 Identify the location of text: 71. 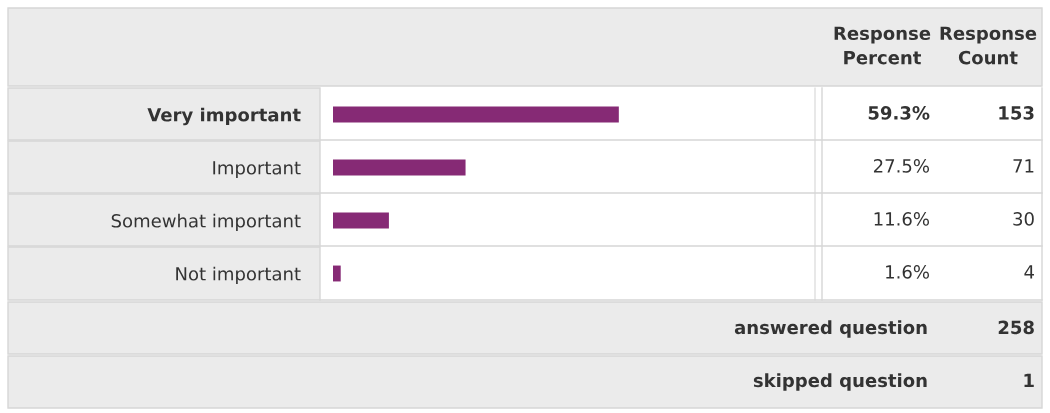
(1023, 166).